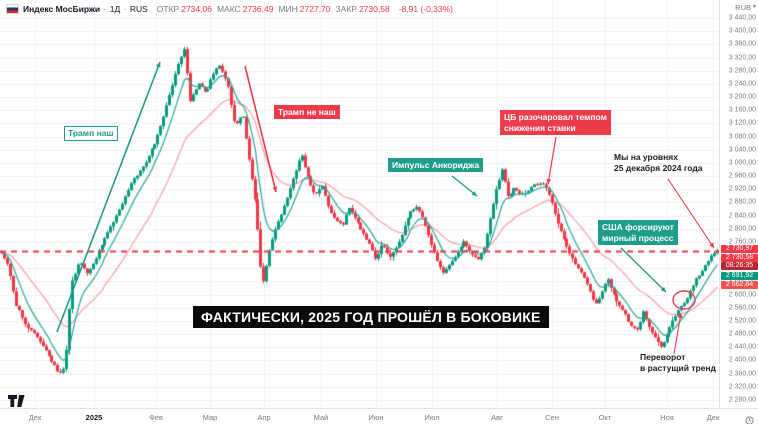  I want to click on price-axis-tick: 3 160,00, so click(742, 110).